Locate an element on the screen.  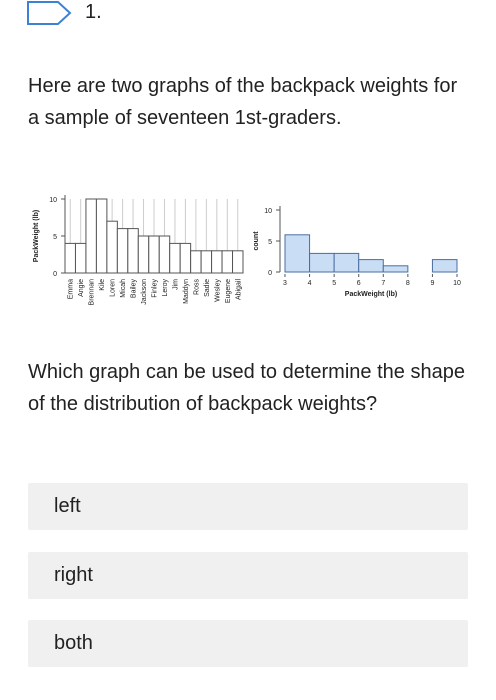
x-tick-label: Sadie is located at coordinates (207, 288).